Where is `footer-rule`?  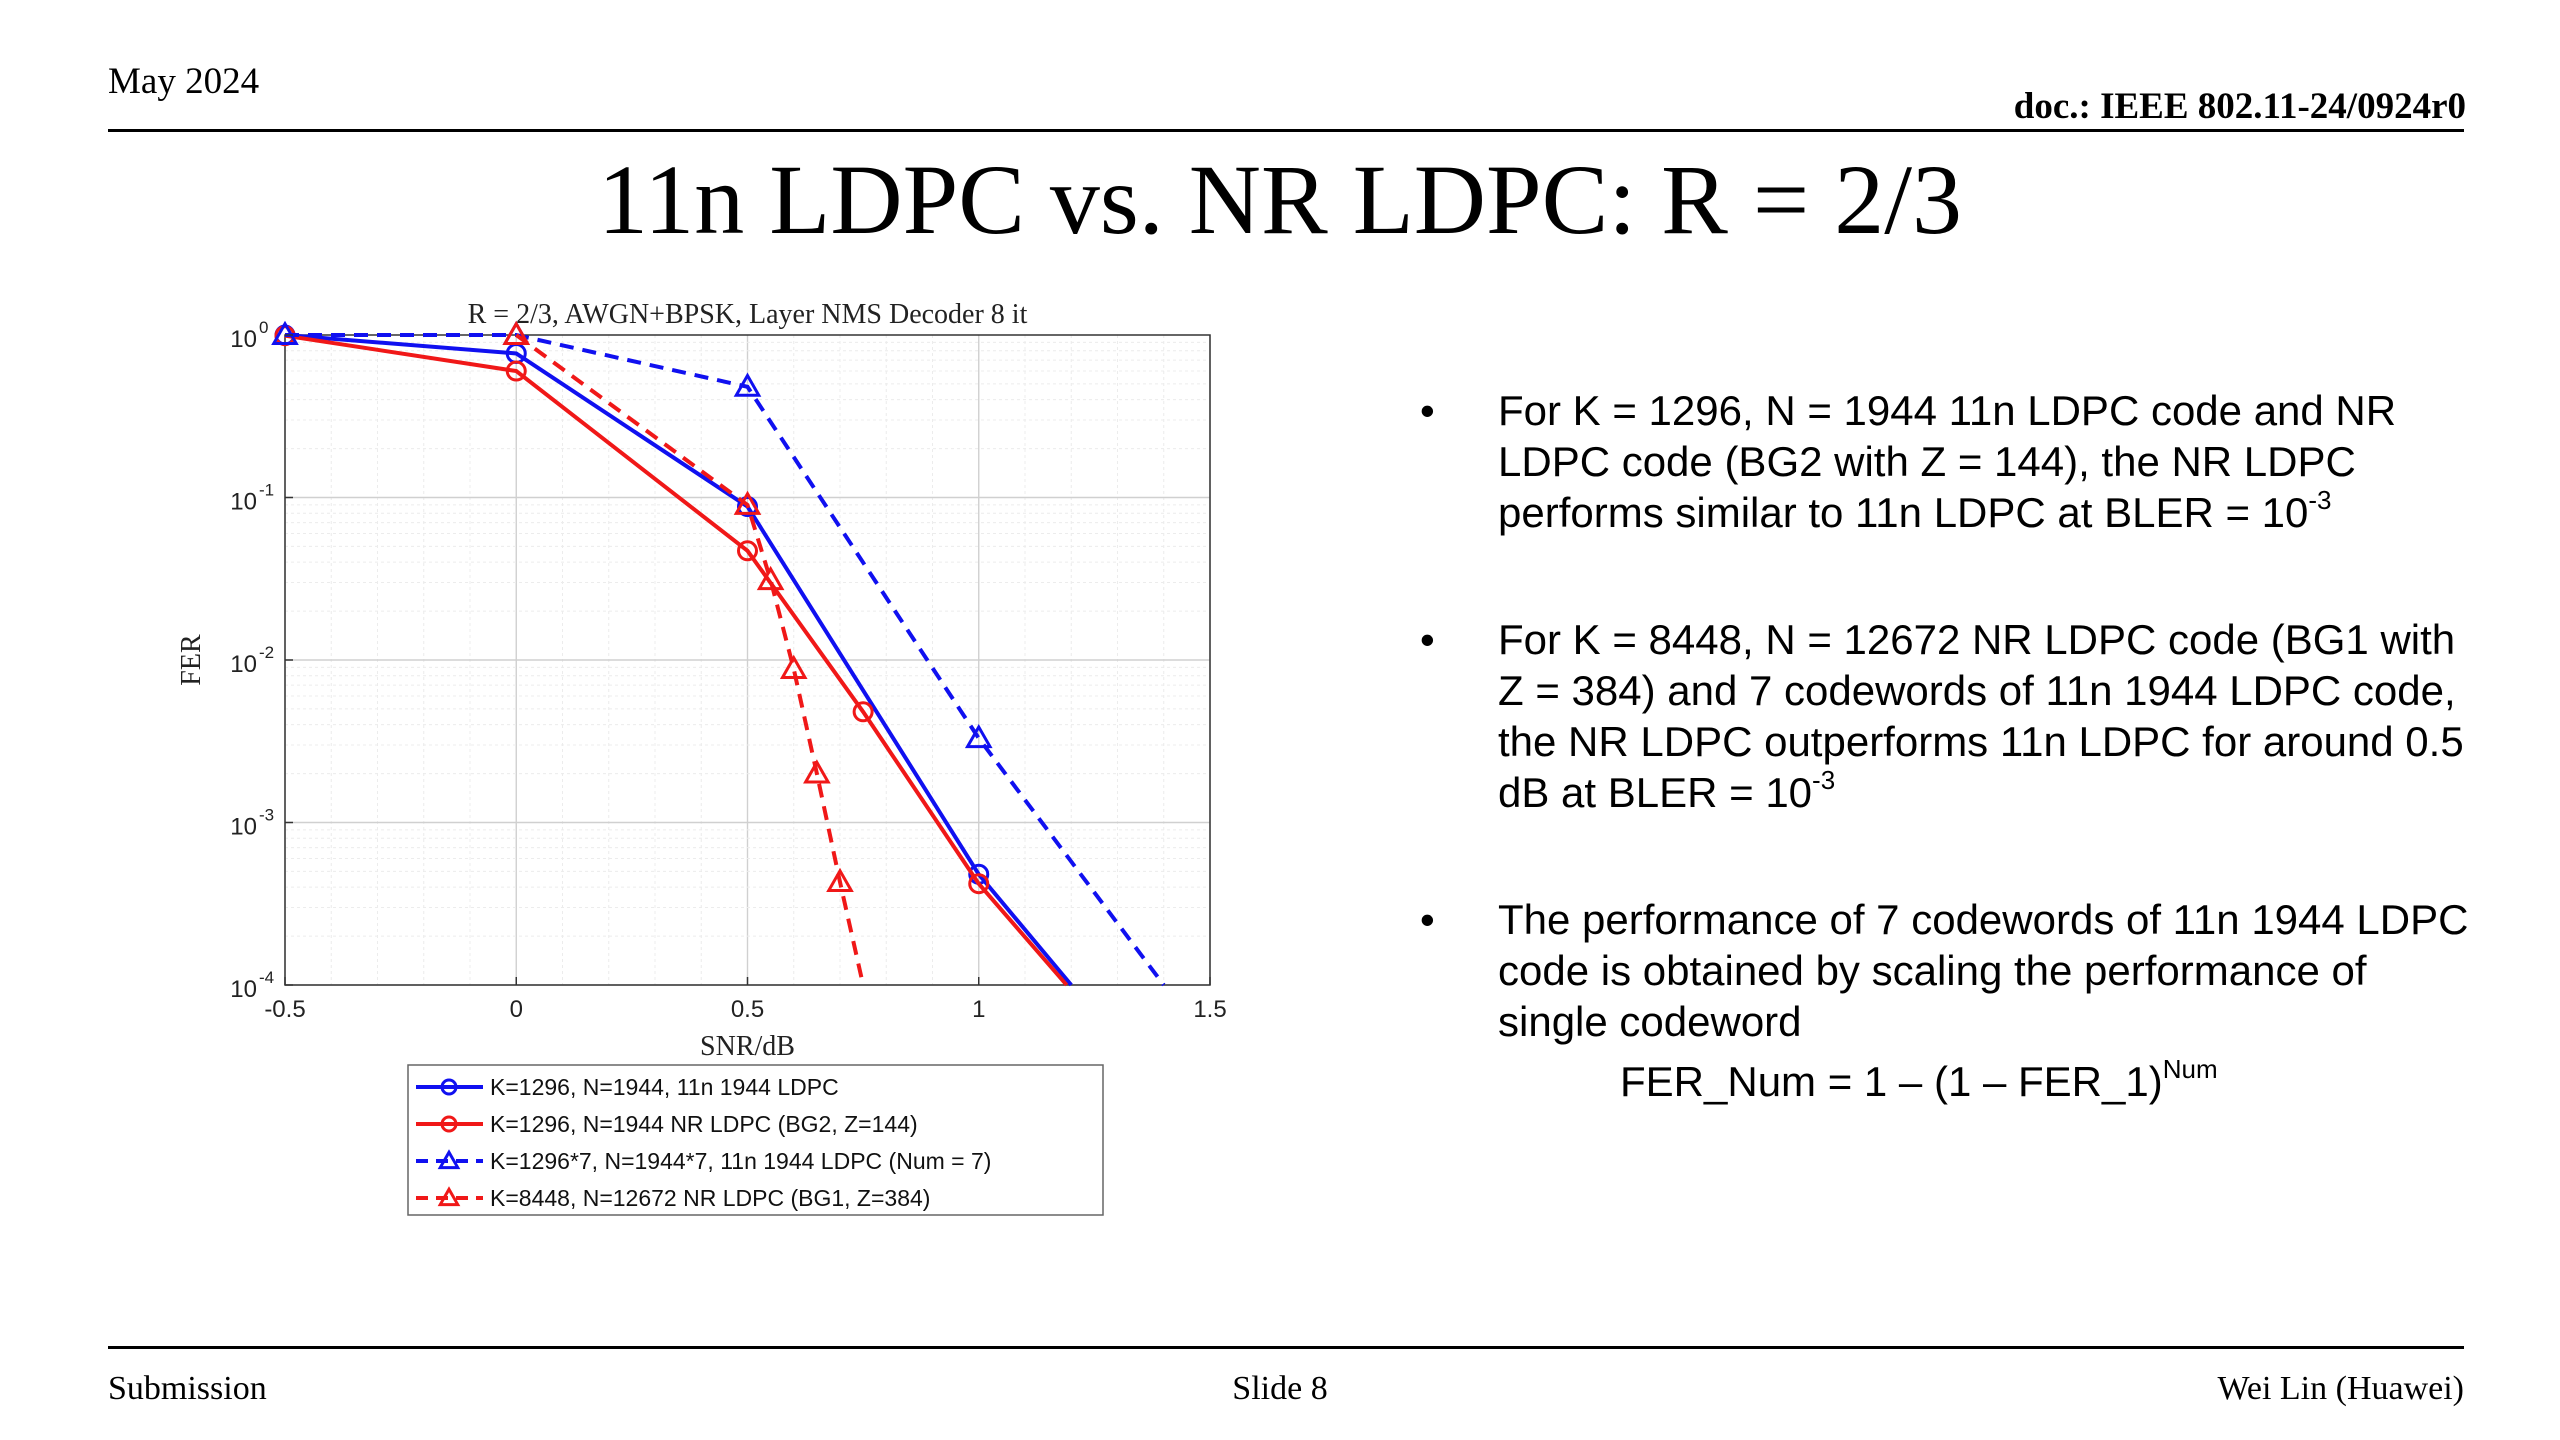
footer-rule is located at coordinates (1286, 1347).